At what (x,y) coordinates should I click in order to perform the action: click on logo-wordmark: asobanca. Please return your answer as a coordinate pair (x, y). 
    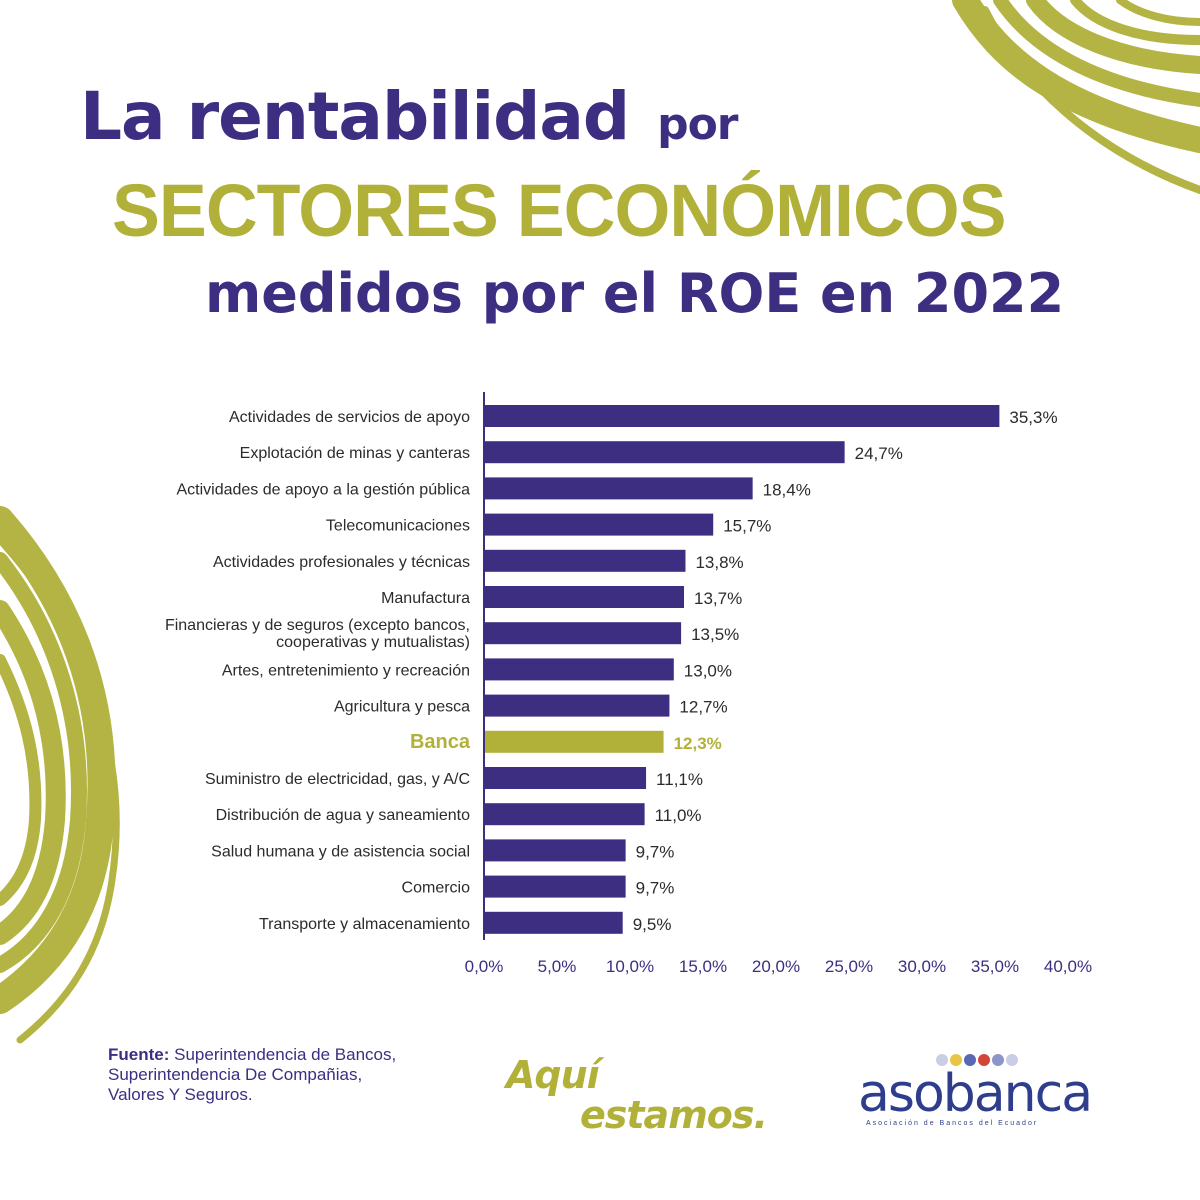
    Looking at the image, I should click on (975, 1094).